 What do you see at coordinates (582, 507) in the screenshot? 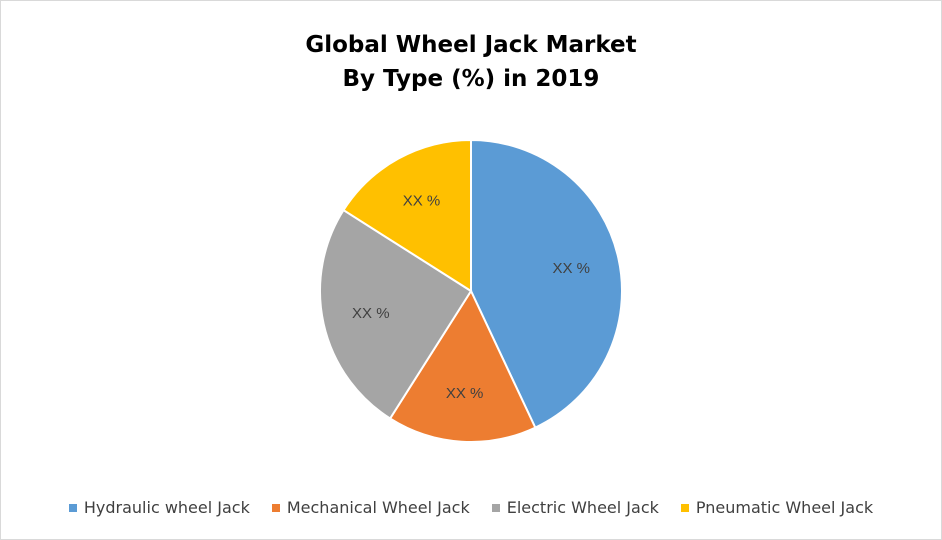
I see `legend-label-electric: Electric Wheel Jack` at bounding box center [582, 507].